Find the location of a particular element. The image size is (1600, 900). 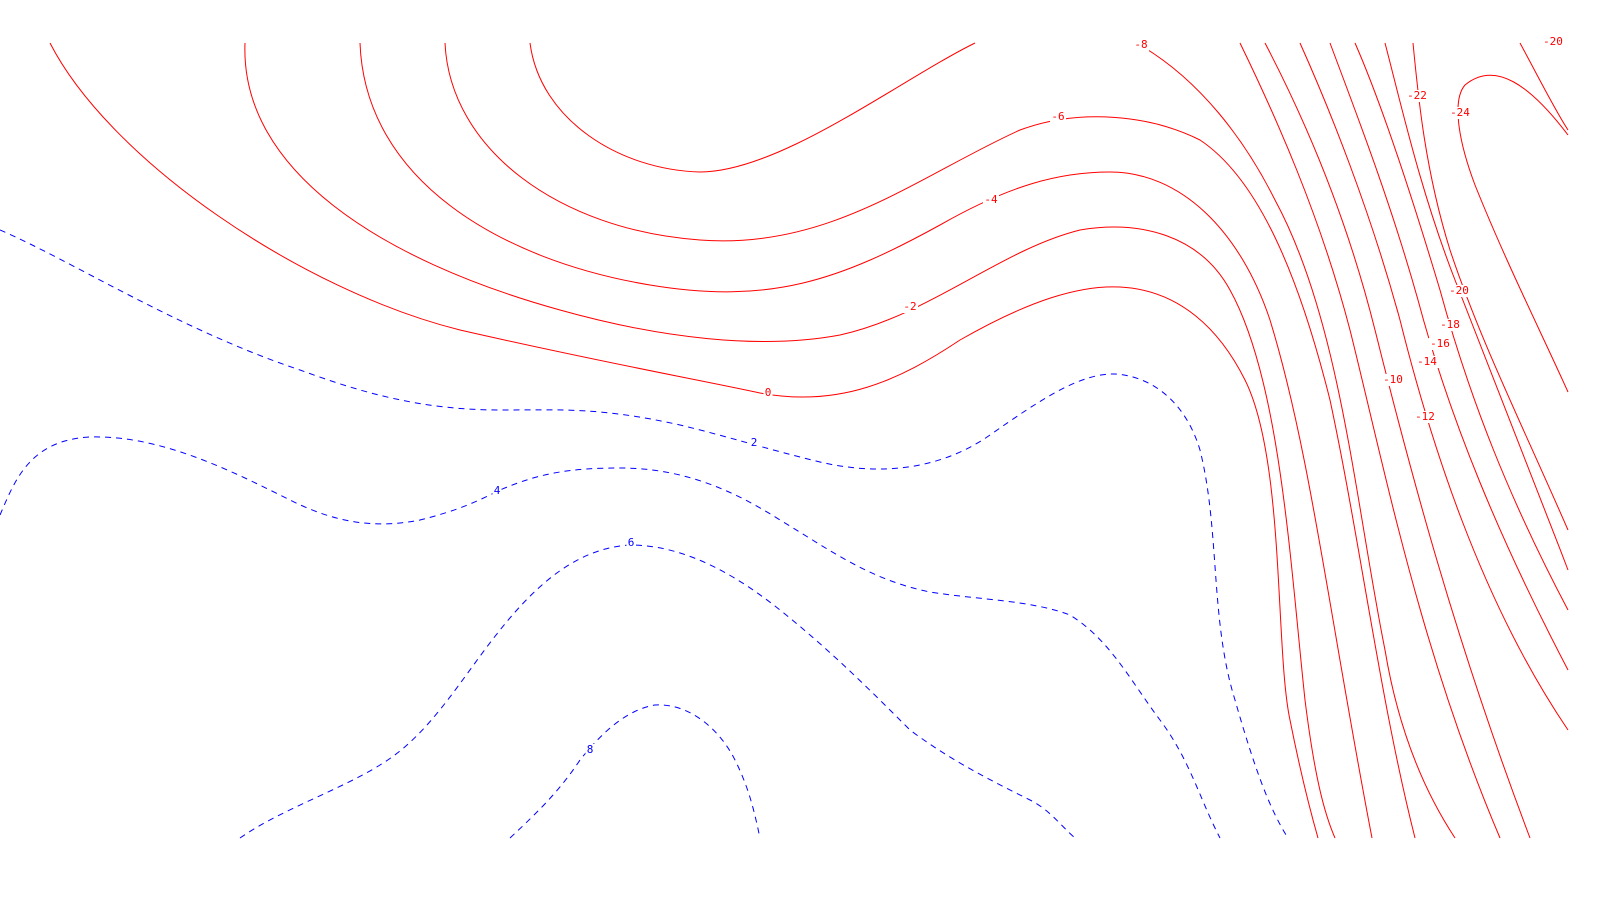

contour-label: -2 is located at coordinates (909, 306).